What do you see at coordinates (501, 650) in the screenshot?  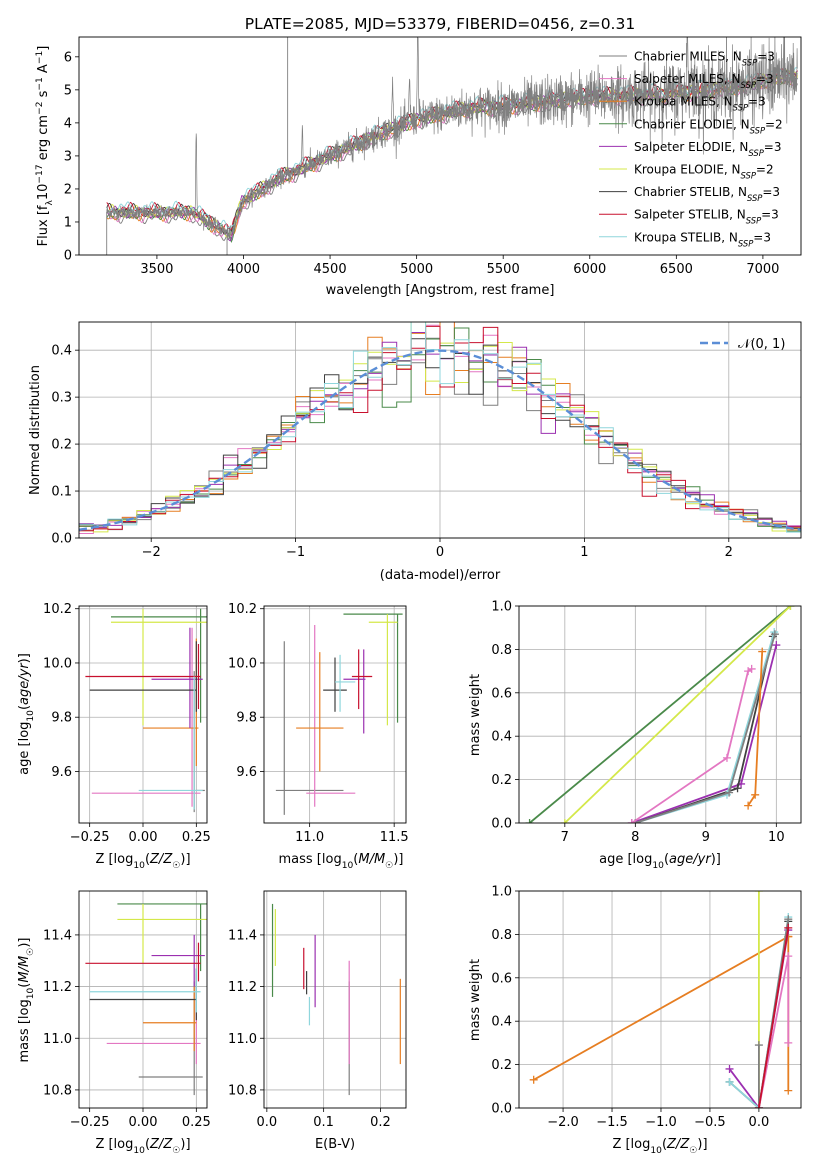 I see `y-tick-label: 0.8` at bounding box center [501, 650].